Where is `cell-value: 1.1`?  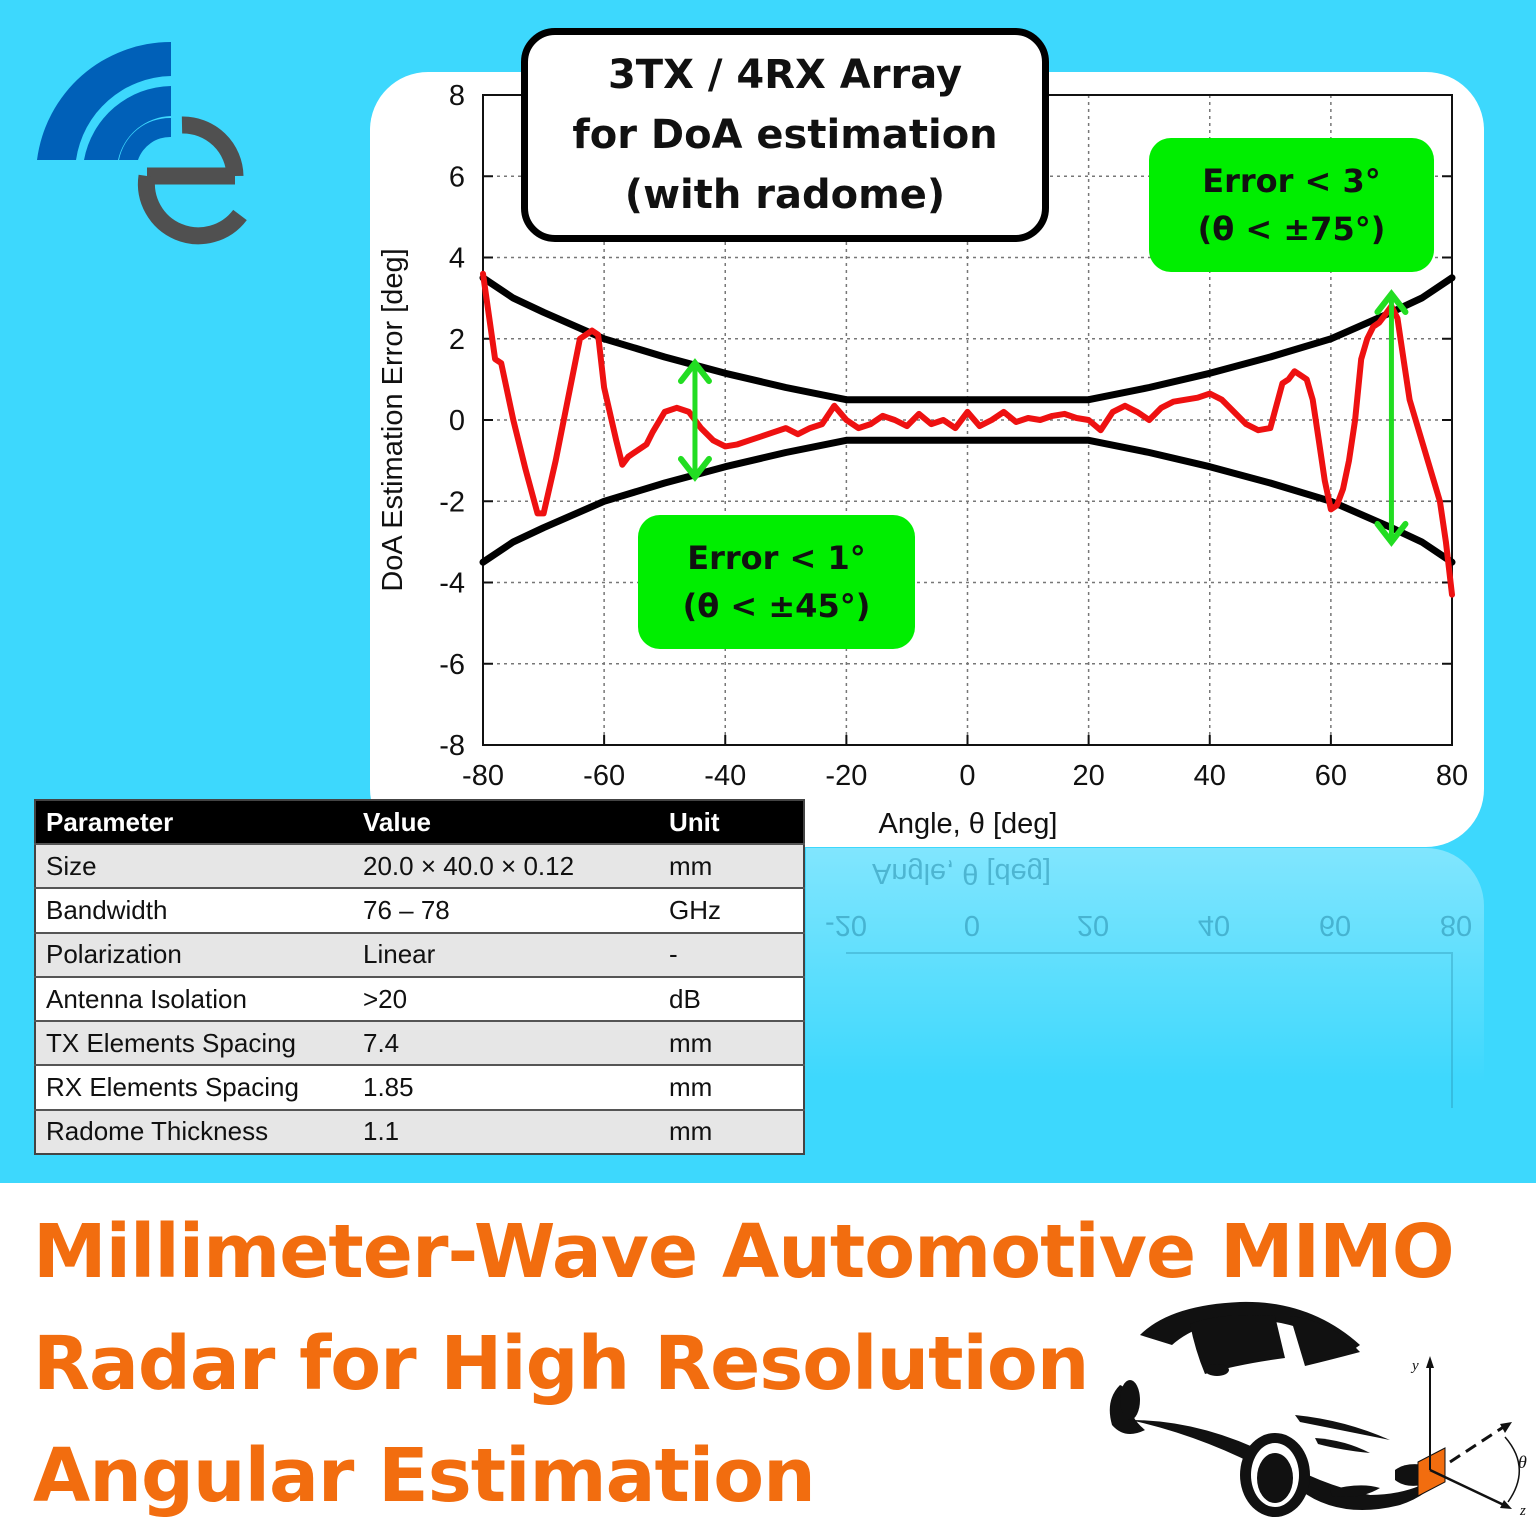 cell-value: 1.1 is located at coordinates (506, 1131).